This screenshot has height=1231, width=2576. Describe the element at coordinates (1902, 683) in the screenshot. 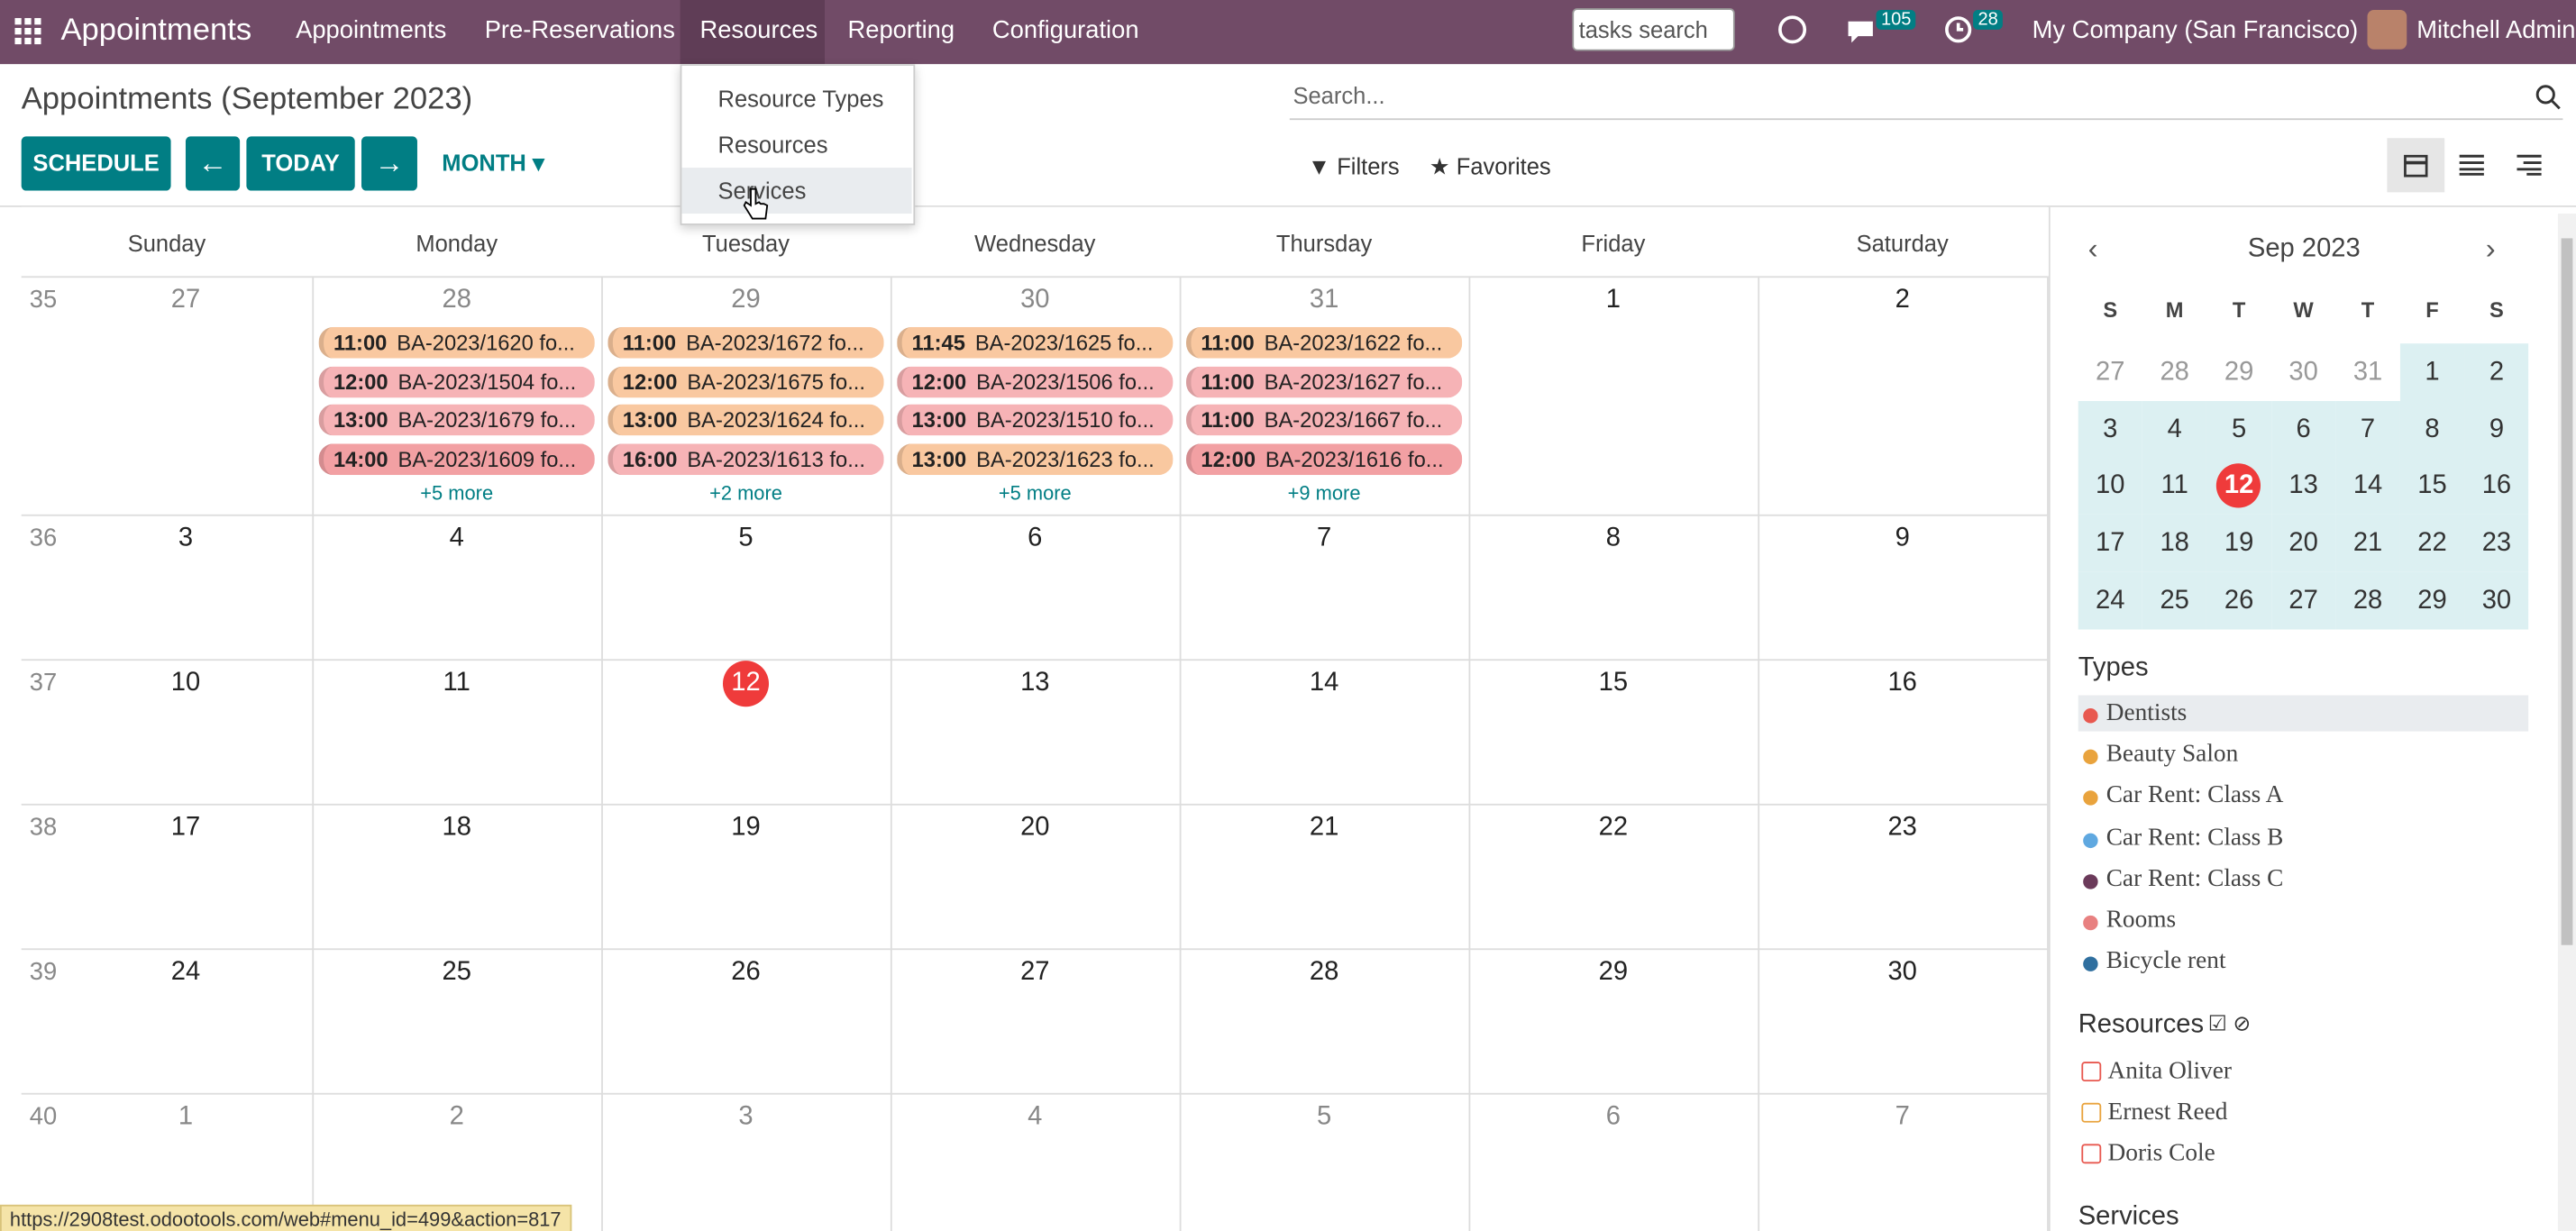

I see `day-number: 16` at that location.